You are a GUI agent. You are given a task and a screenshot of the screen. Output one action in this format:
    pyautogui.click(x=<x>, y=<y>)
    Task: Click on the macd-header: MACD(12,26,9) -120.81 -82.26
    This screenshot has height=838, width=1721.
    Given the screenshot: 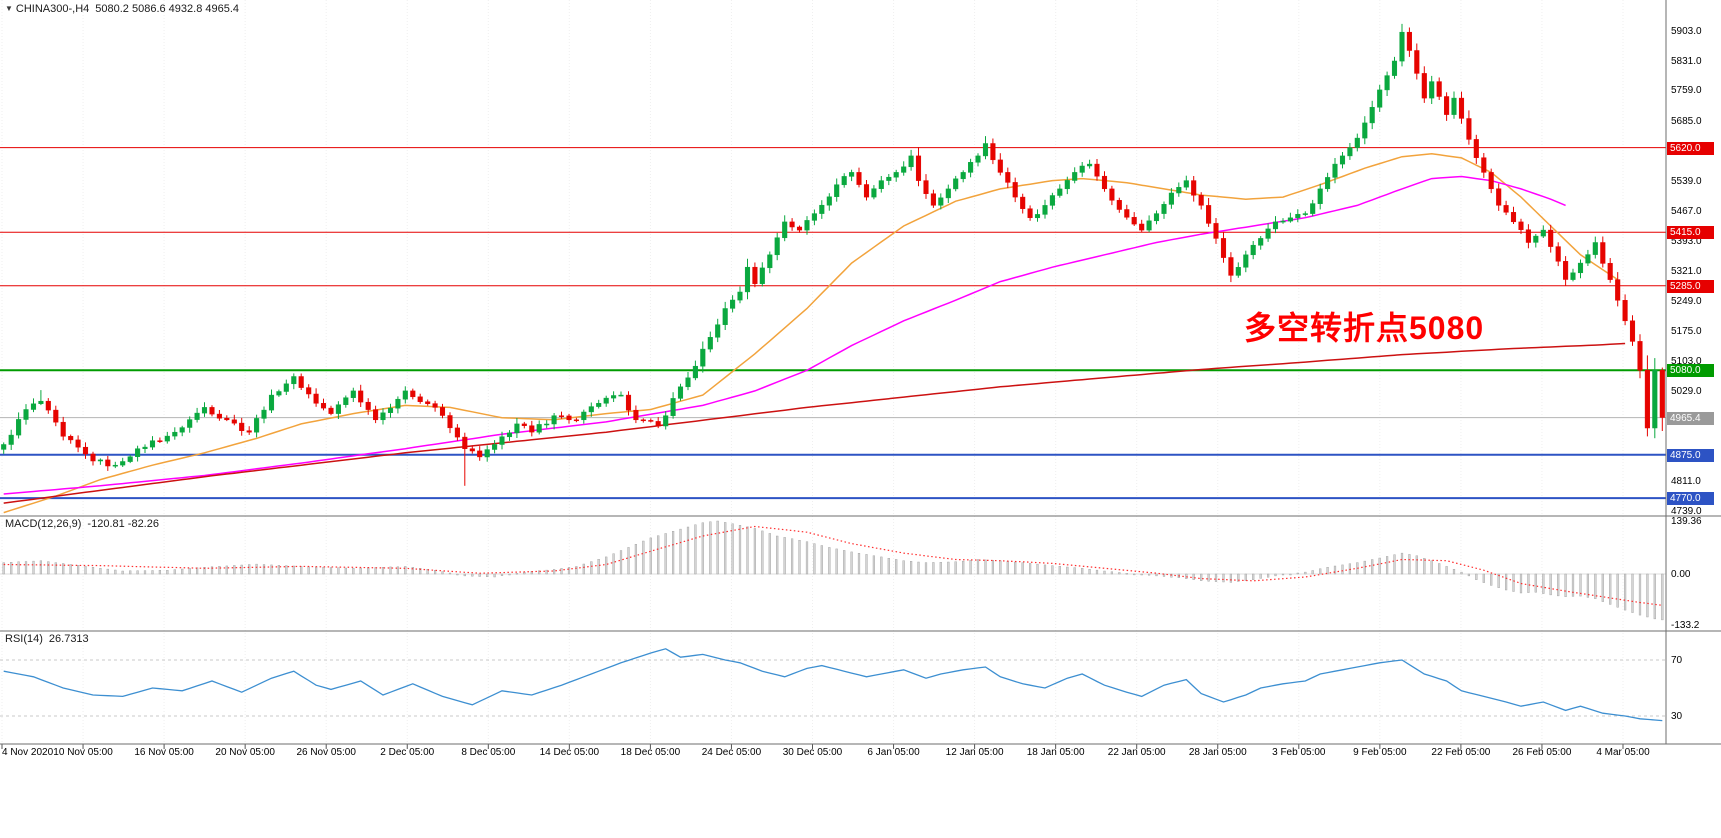 What is the action you would take?
    pyautogui.click(x=82, y=524)
    